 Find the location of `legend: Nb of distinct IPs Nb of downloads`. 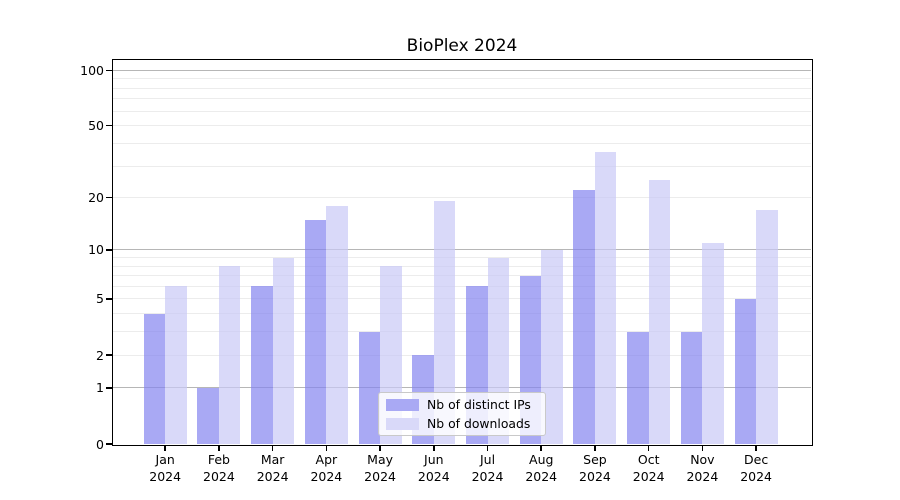

legend: Nb of distinct IPs Nb of downloads is located at coordinates (462, 414).